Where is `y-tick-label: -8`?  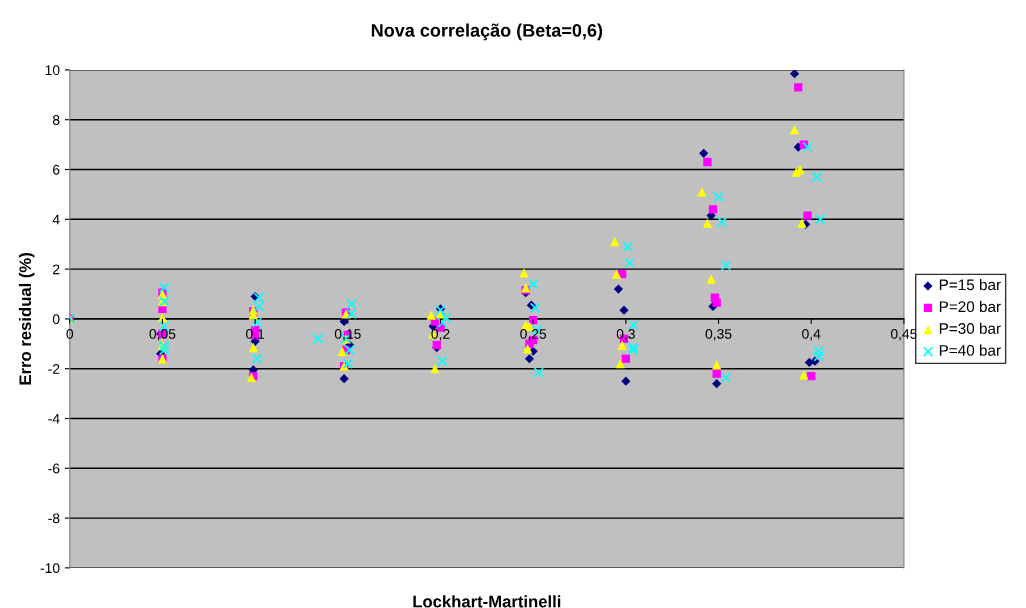 y-tick-label: -8 is located at coordinates (54, 518).